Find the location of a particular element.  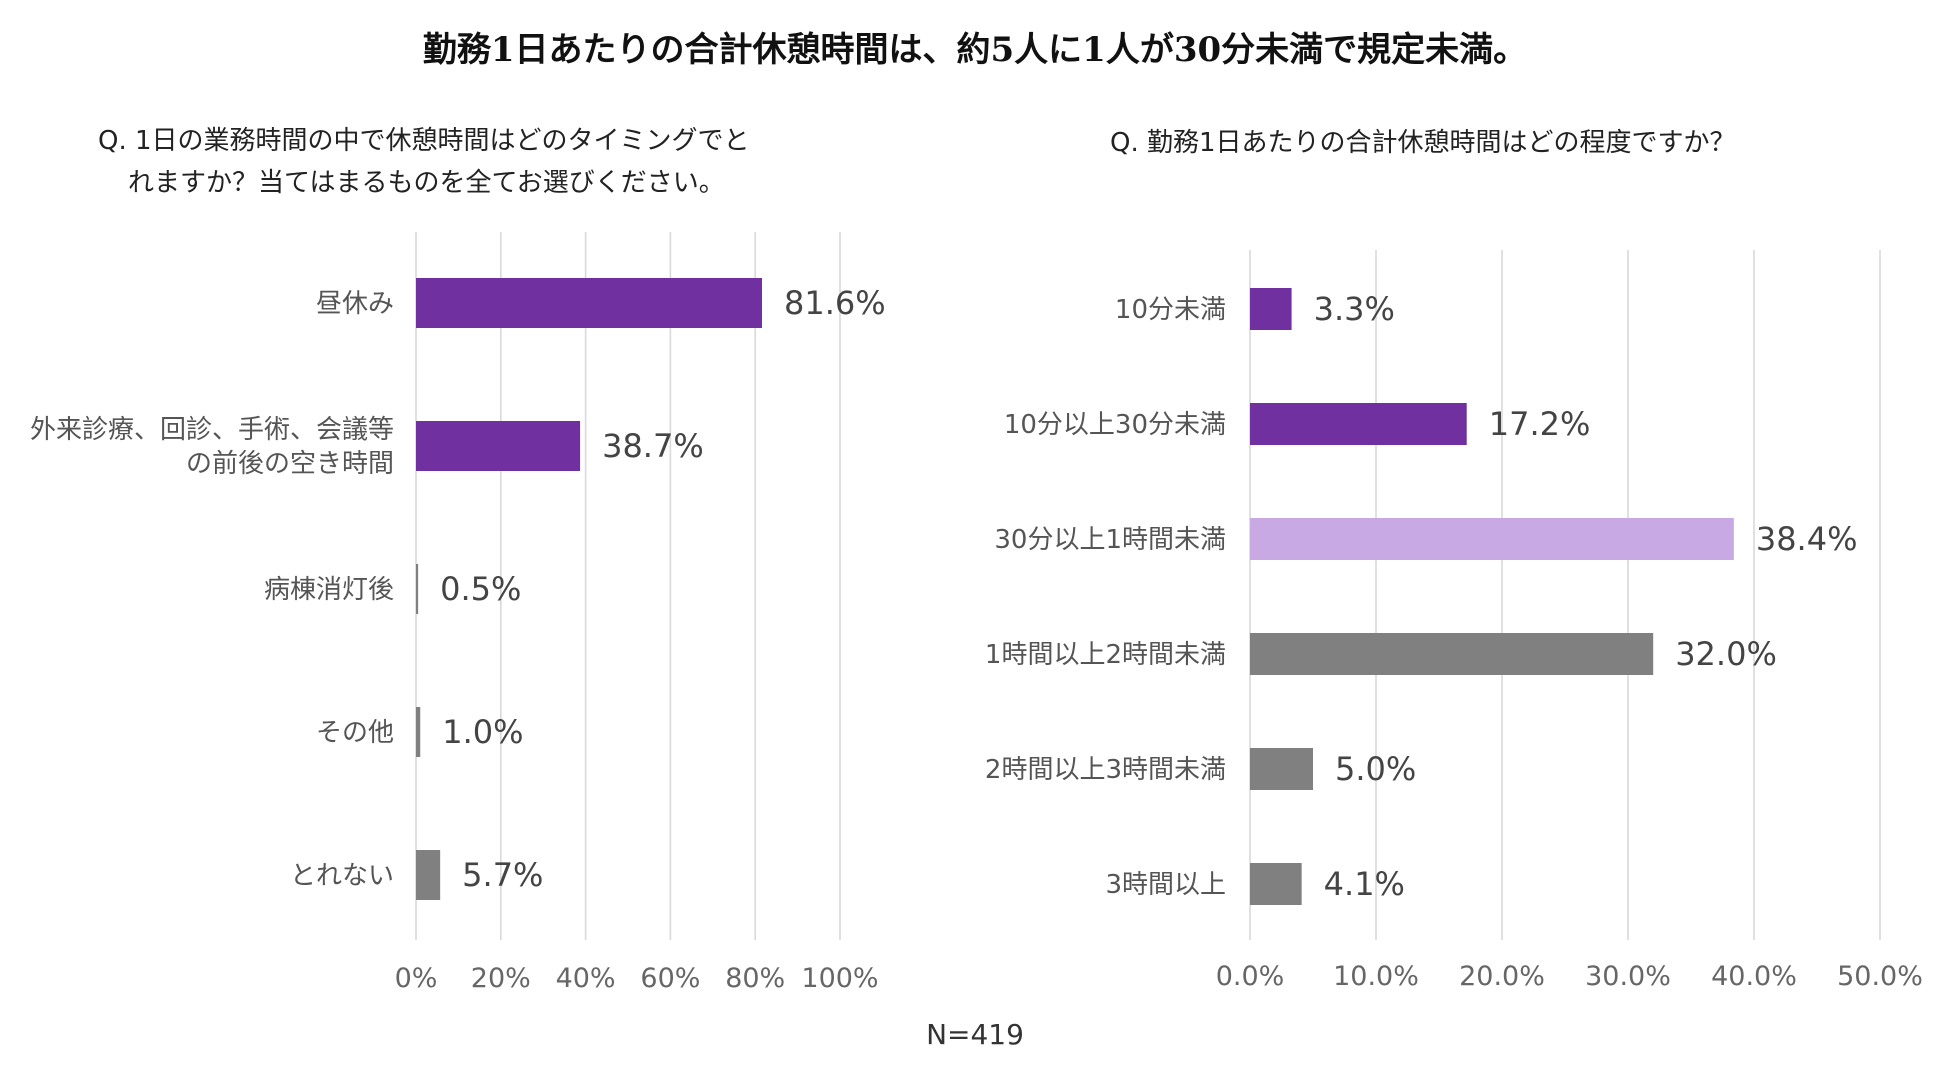

right-category-label: 2時間以上3時間未満 is located at coordinates (1105, 770).